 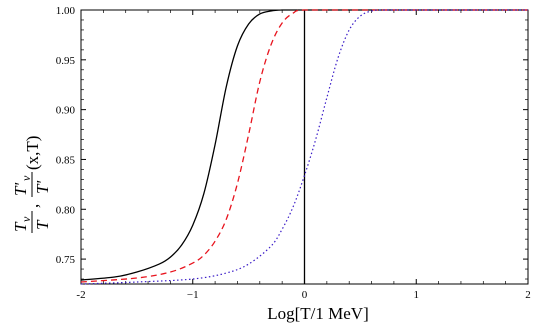 I want to click on x-axis-title: Log[T/1 MeV], so click(x=318, y=313).